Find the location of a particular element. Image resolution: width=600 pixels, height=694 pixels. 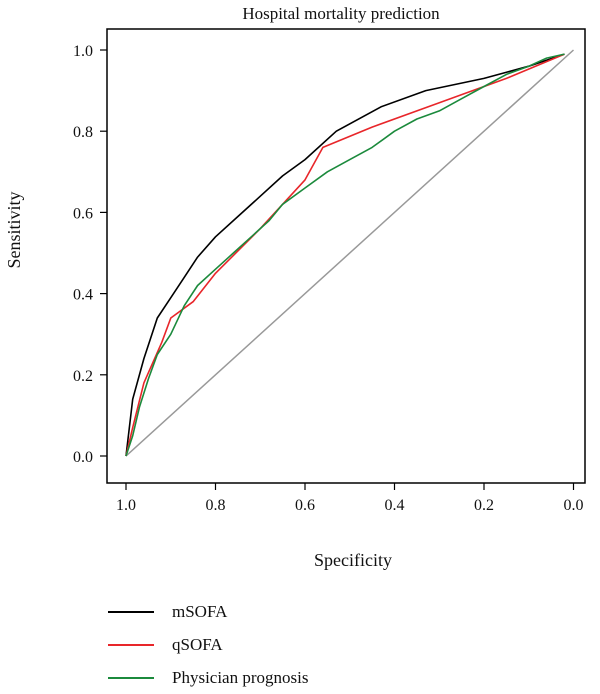

y-tick-label: 1.0 is located at coordinates (83, 51).